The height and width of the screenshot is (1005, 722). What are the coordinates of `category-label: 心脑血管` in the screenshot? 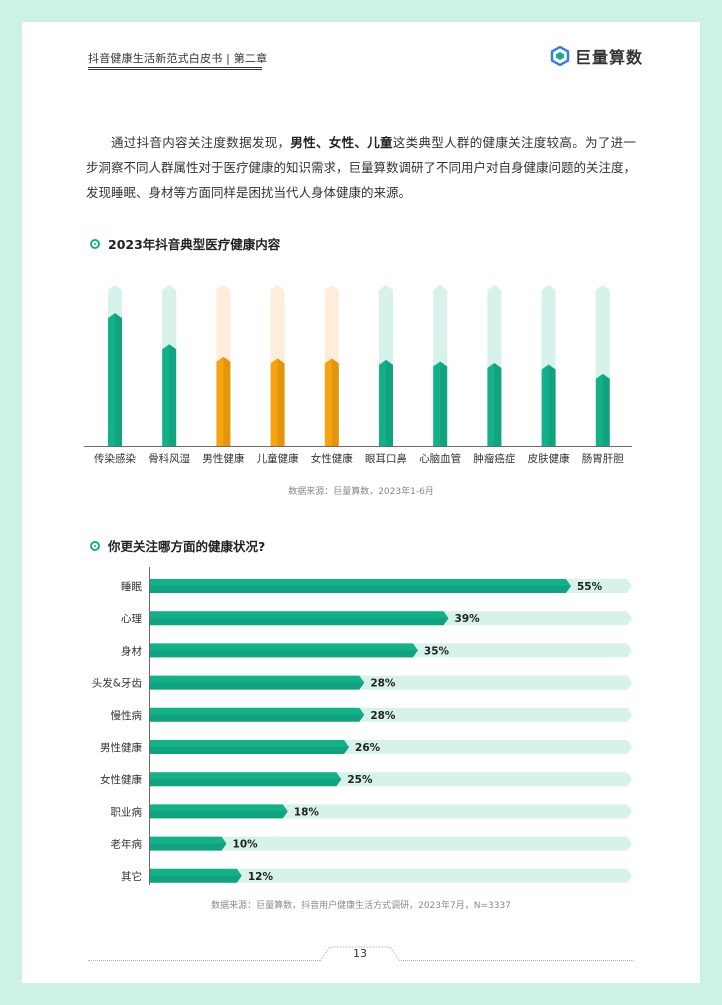 It's located at (440, 458).